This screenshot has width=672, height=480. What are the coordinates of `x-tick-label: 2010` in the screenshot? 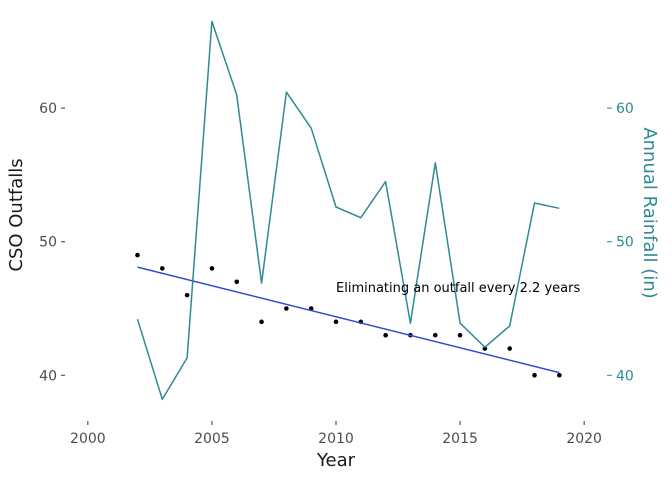 It's located at (336, 439).